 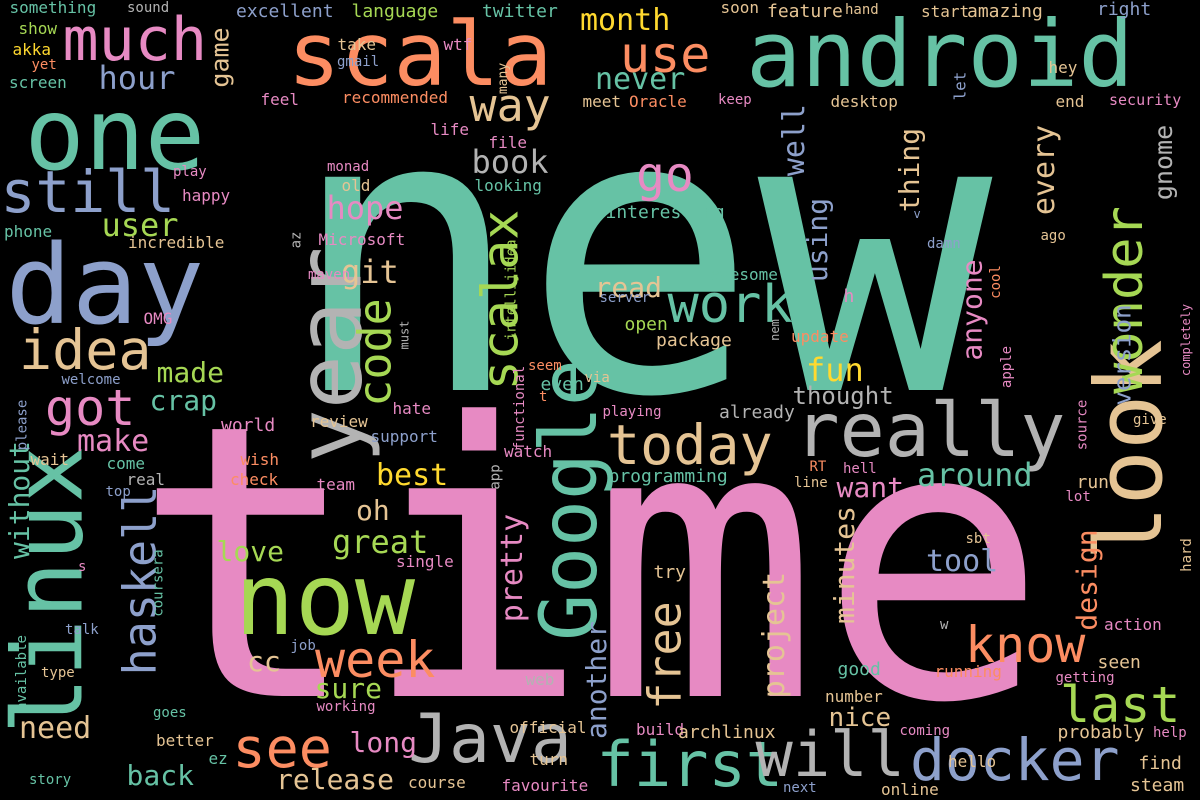 I want to click on cloud-word: read, so click(x=628, y=287).